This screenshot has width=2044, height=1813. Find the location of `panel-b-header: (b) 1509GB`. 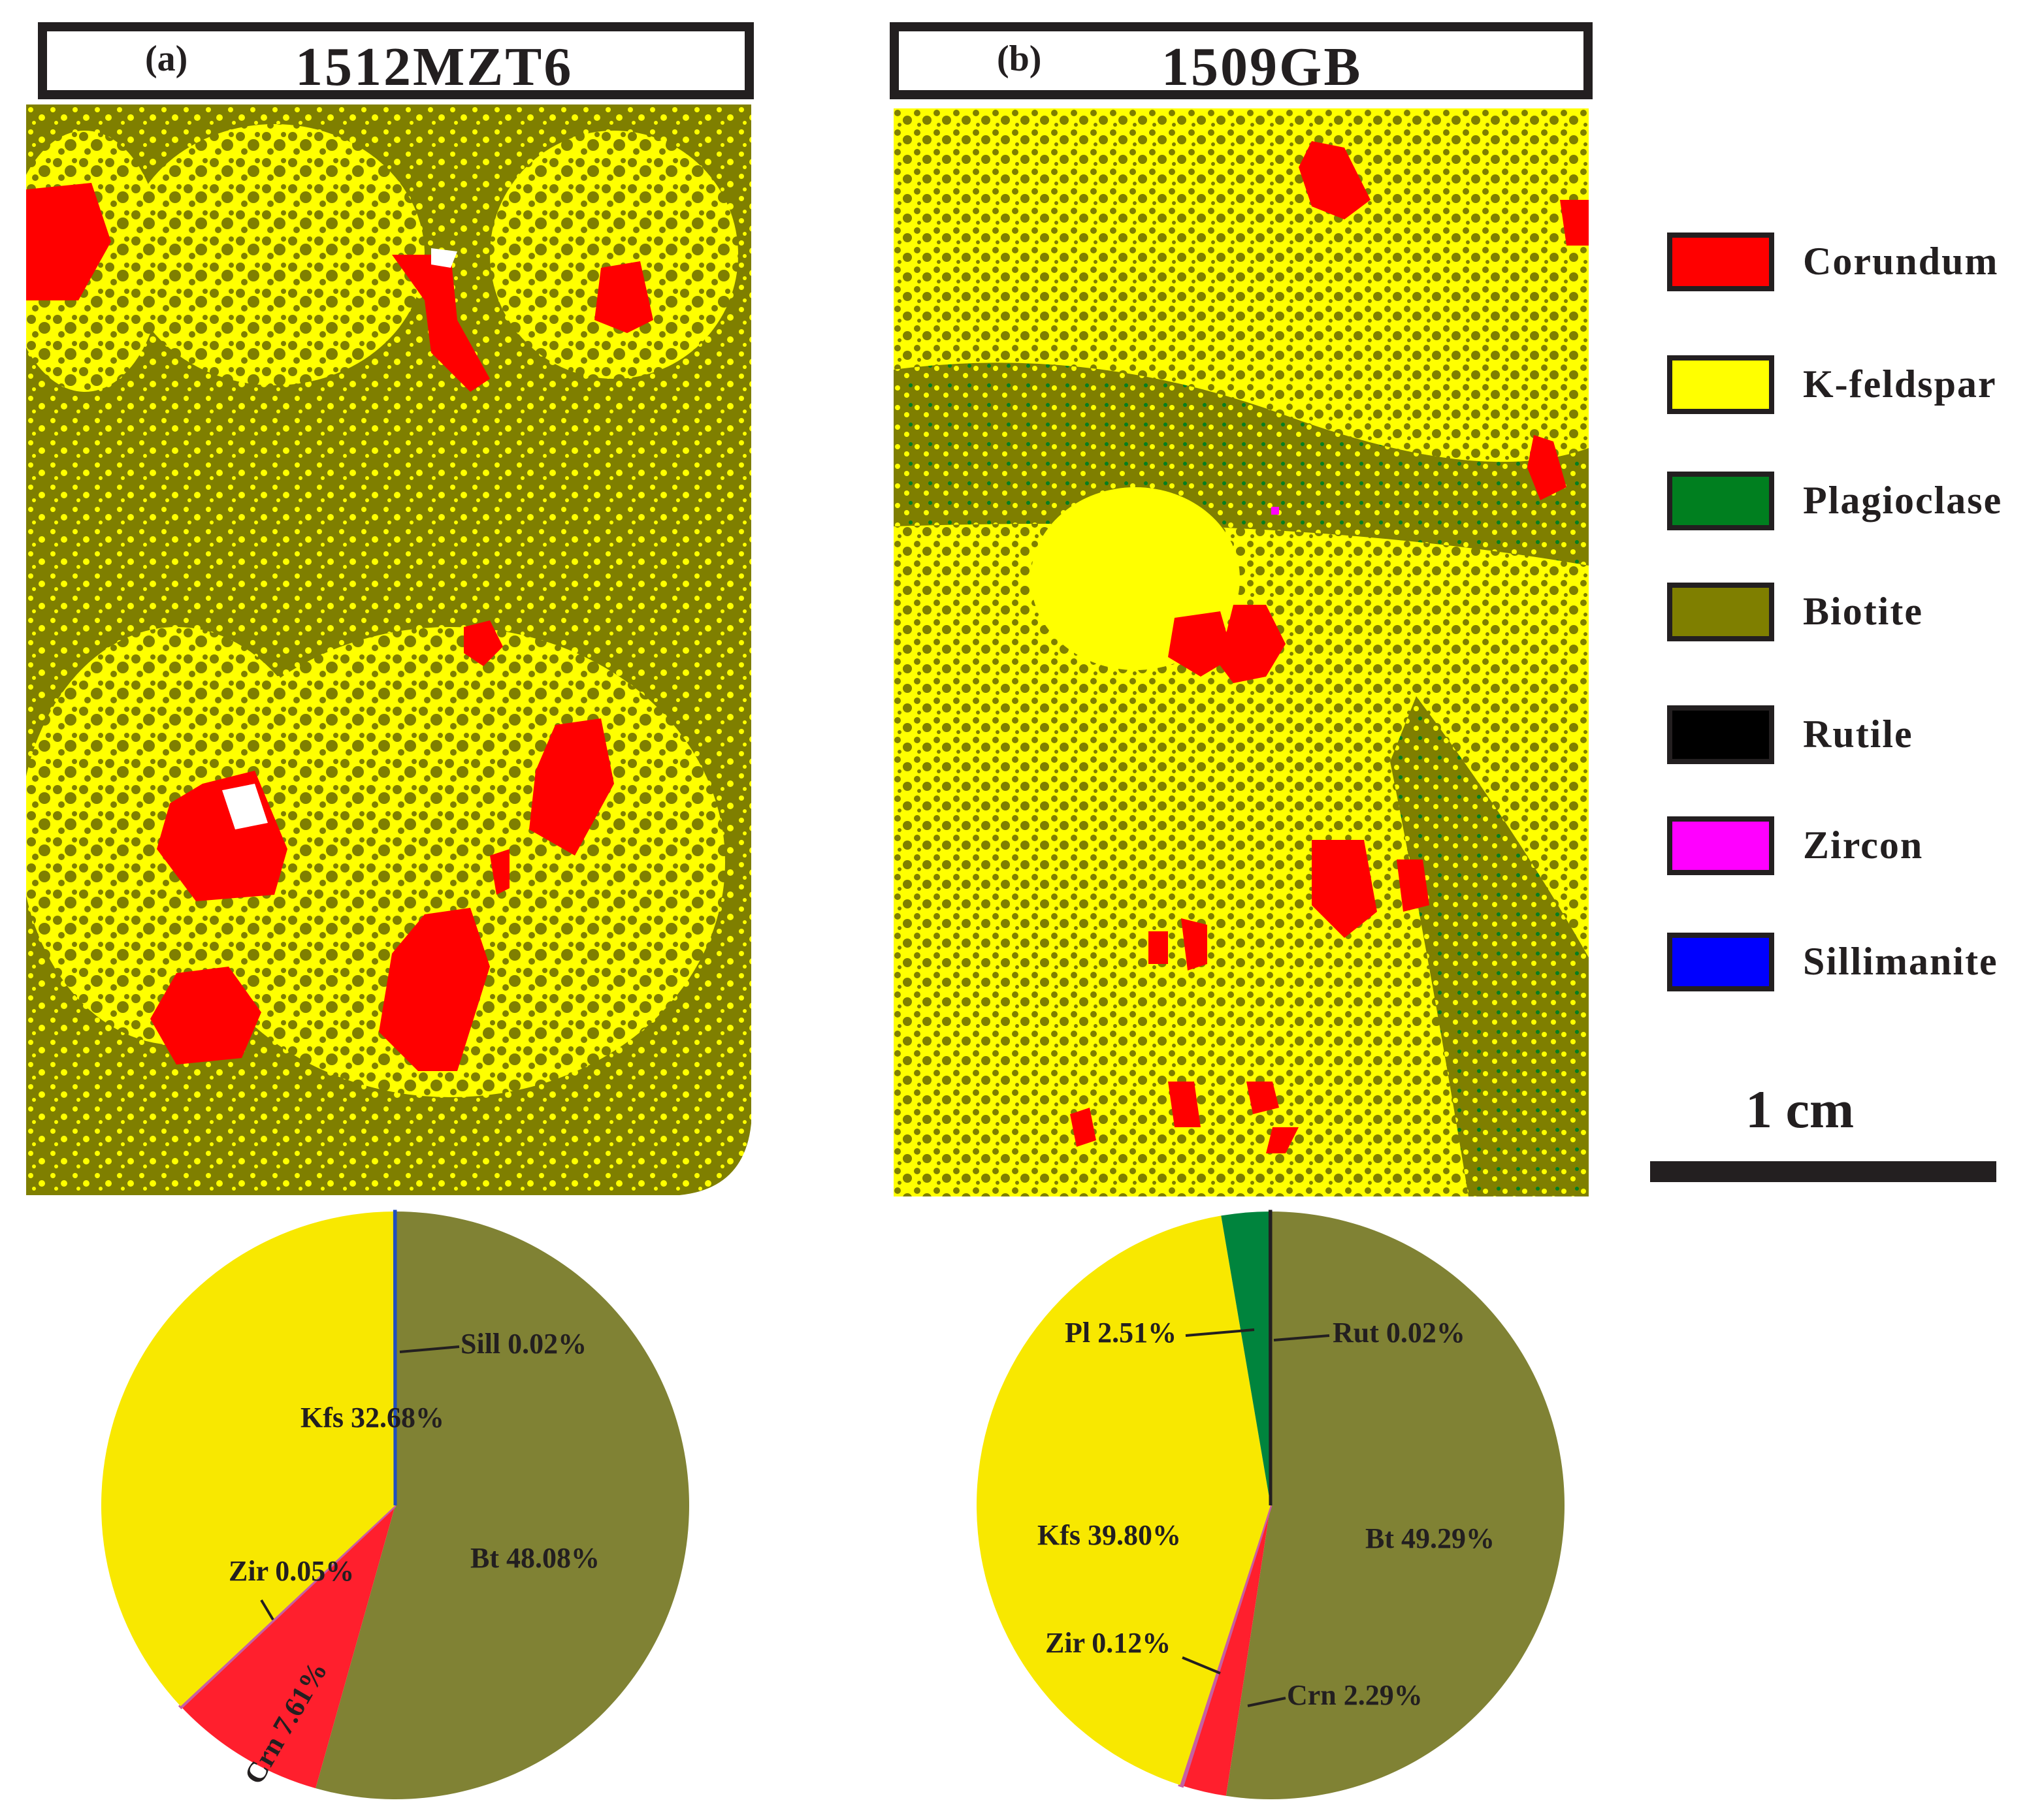

panel-b-header: (b) 1509GB is located at coordinates (1241, 60).